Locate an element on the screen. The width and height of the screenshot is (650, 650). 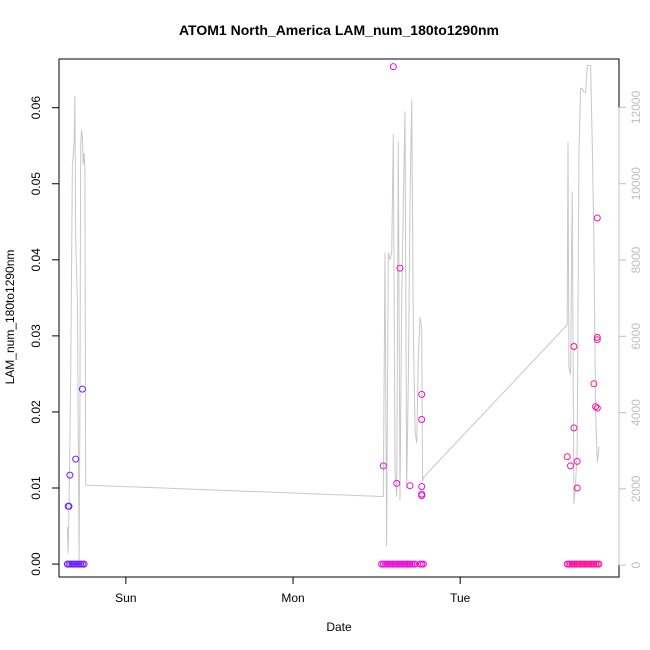
secondary-y-tick-label: 10000 is located at coordinates (636, 184).